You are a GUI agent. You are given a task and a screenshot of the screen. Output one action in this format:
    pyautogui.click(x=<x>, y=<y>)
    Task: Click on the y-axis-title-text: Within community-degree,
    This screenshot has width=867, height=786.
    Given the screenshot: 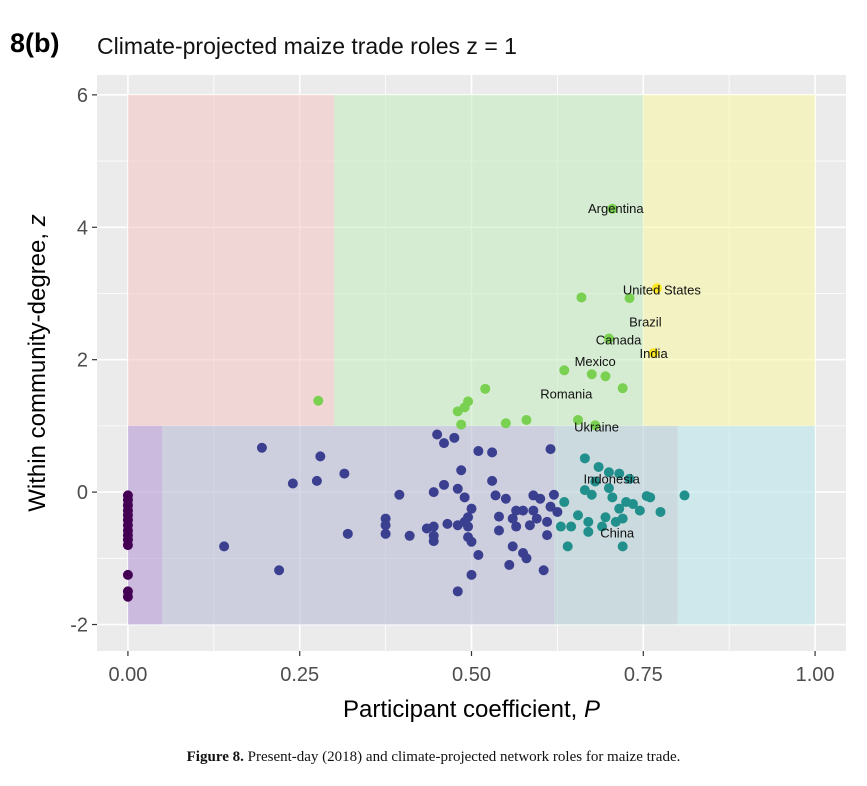 What is the action you would take?
    pyautogui.click(x=37, y=368)
    